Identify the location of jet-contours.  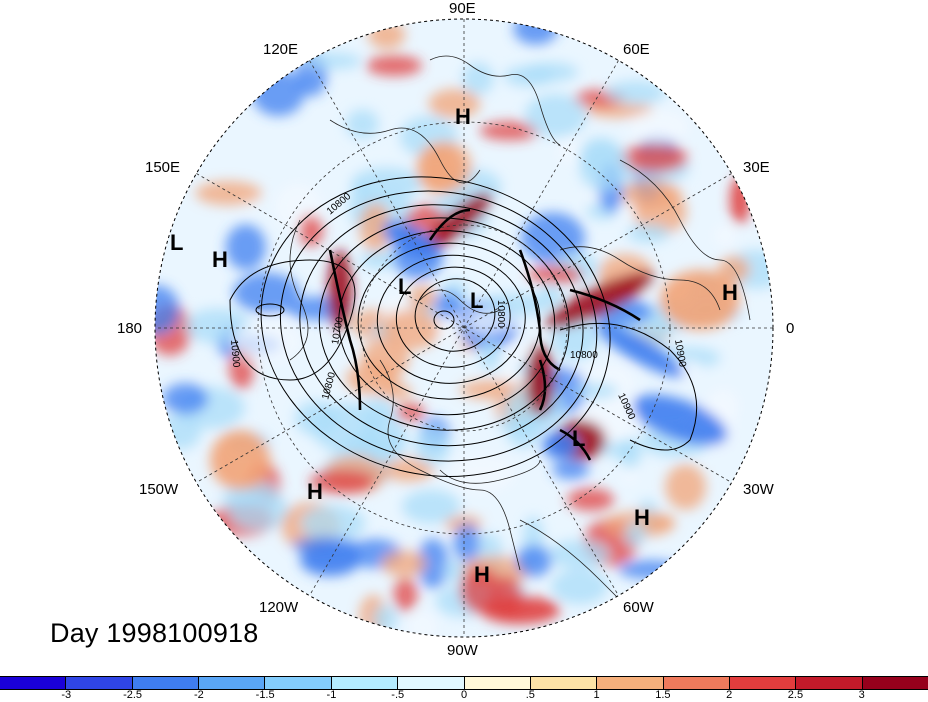
(484, 334).